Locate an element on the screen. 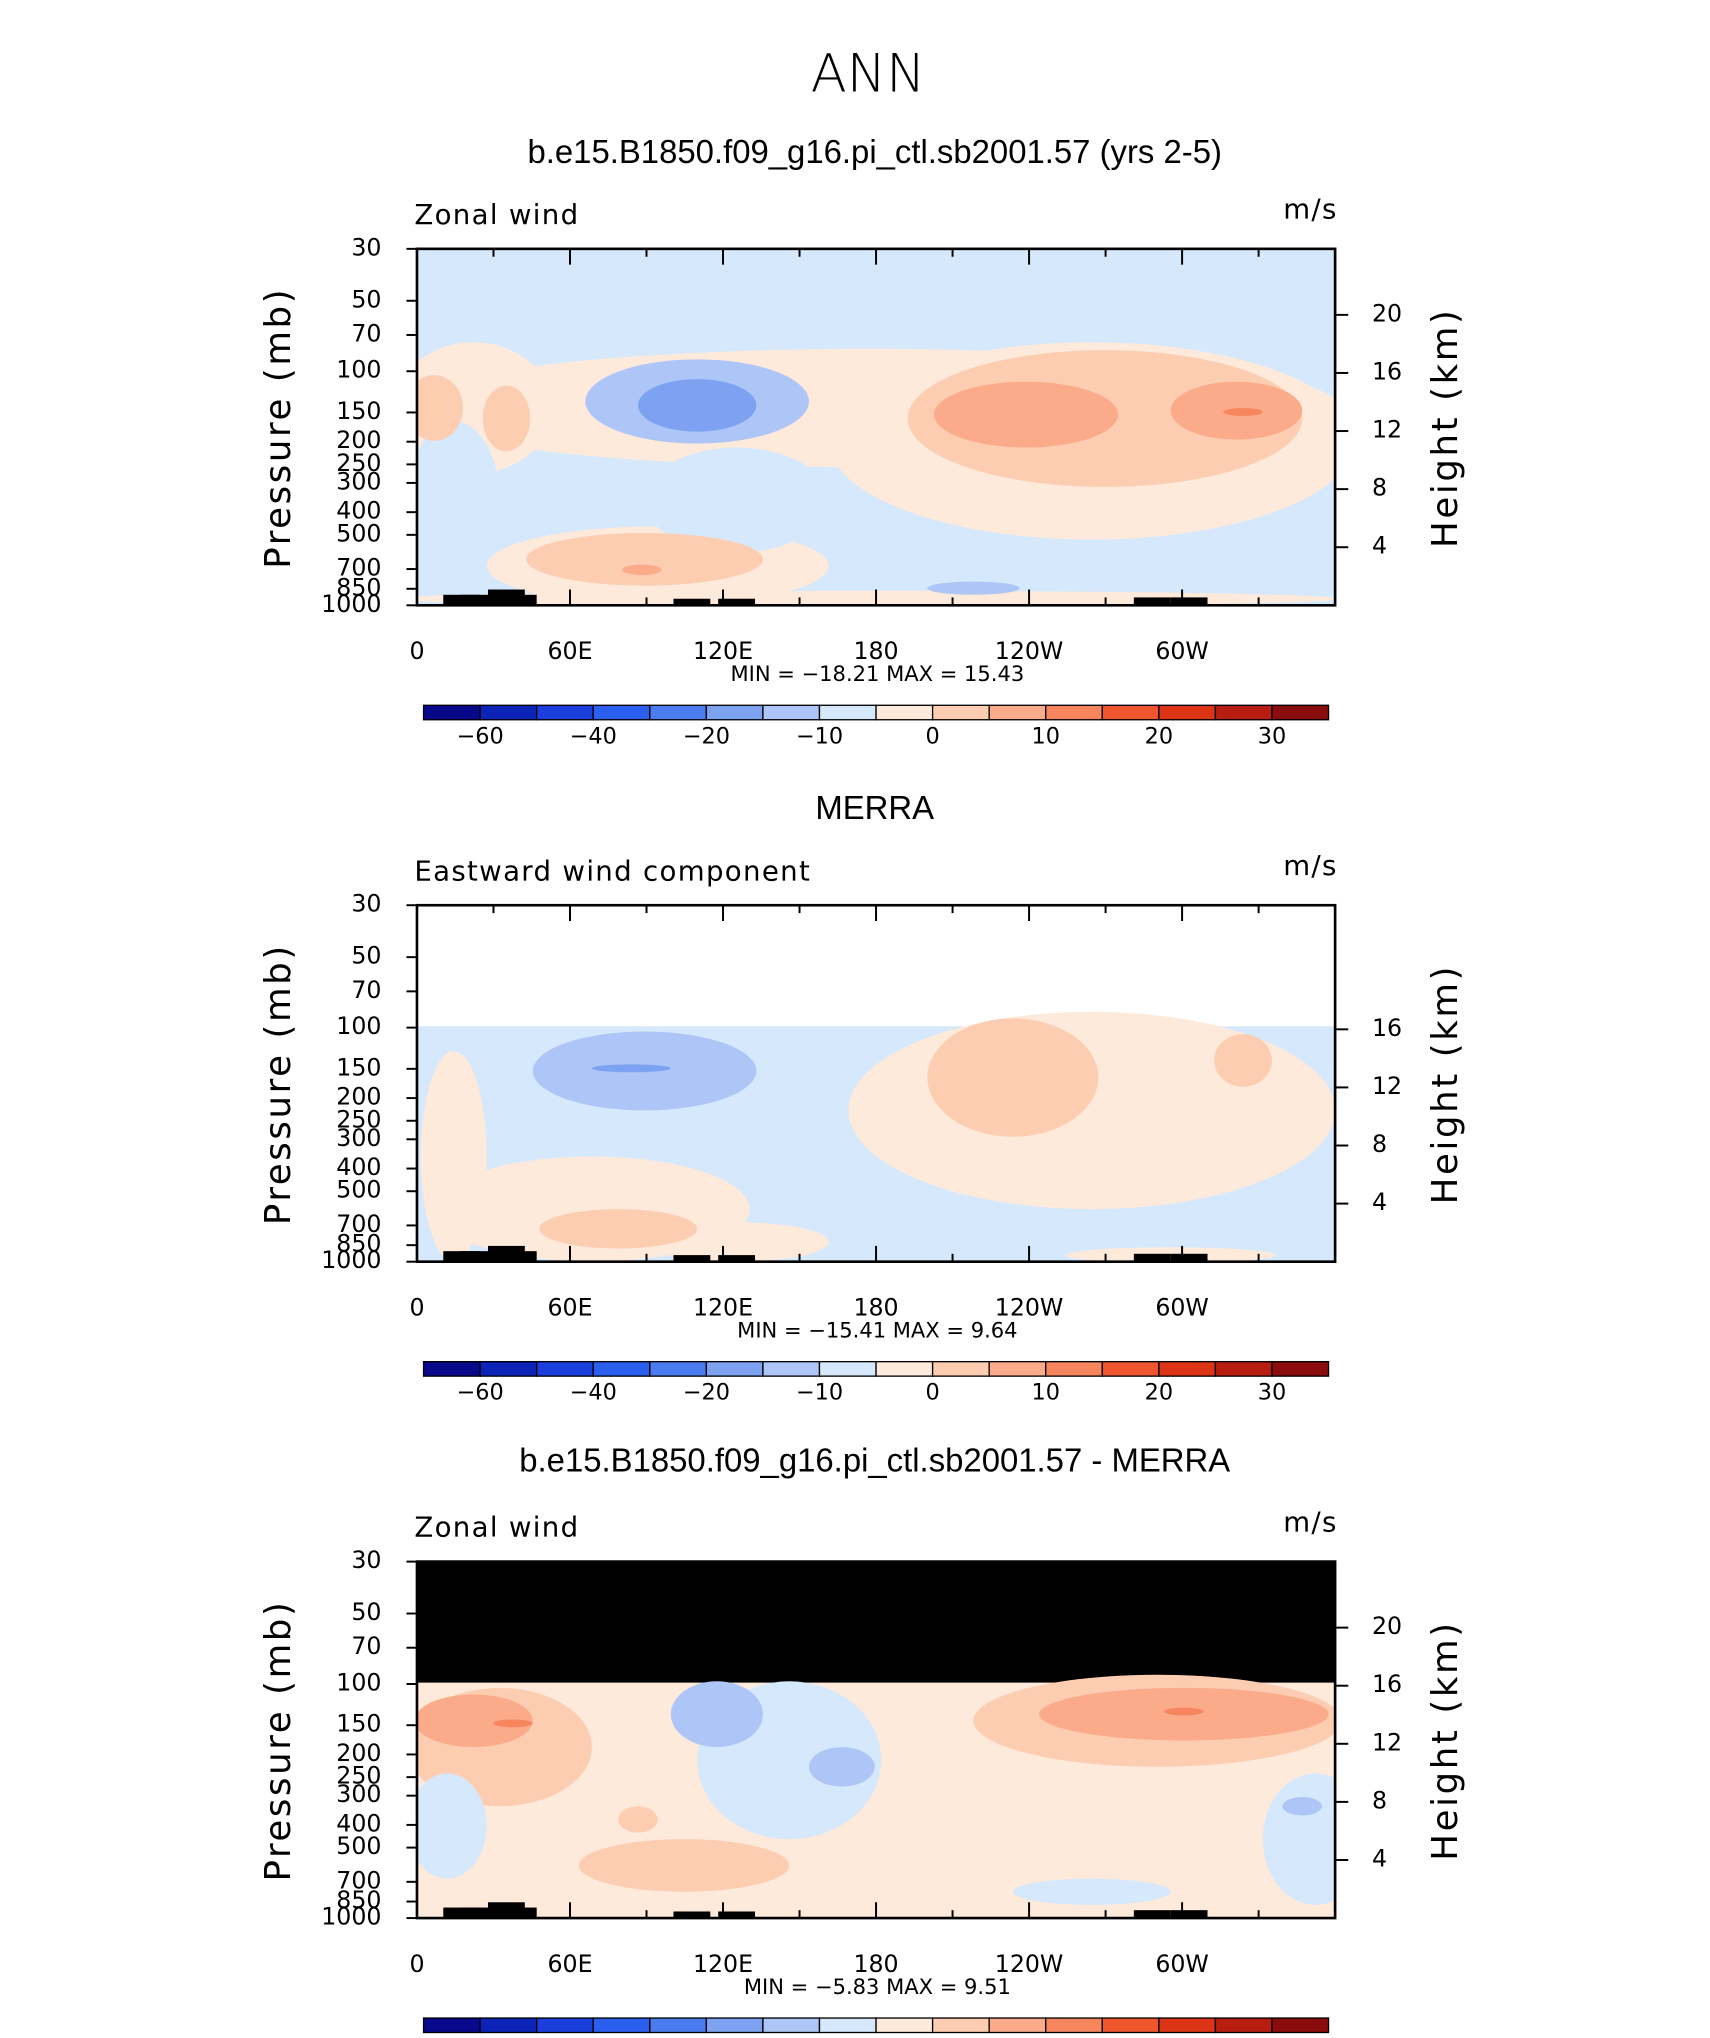  x-tick-label: 180 is located at coordinates (875, 1308).